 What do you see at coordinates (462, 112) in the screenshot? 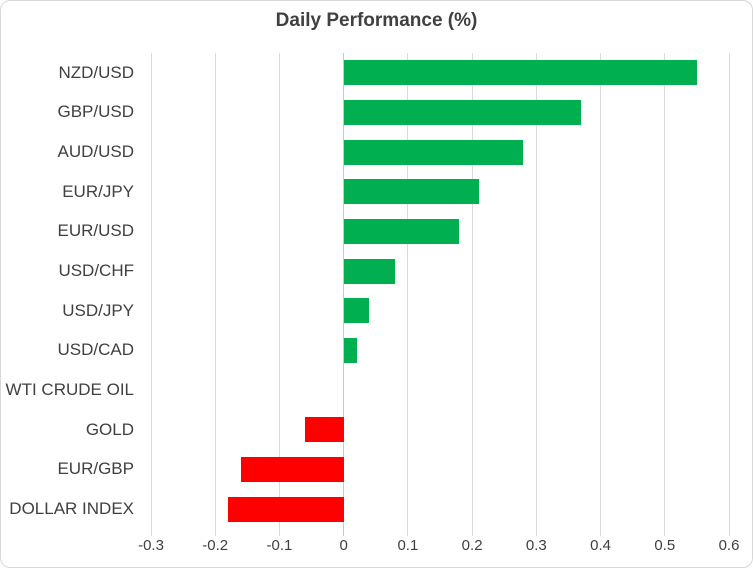
I see `bar-gbp-usd` at bounding box center [462, 112].